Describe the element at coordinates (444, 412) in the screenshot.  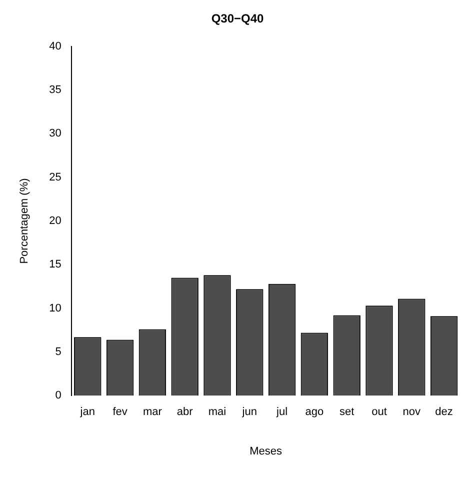
I see `x-tick-label: dez` at that location.